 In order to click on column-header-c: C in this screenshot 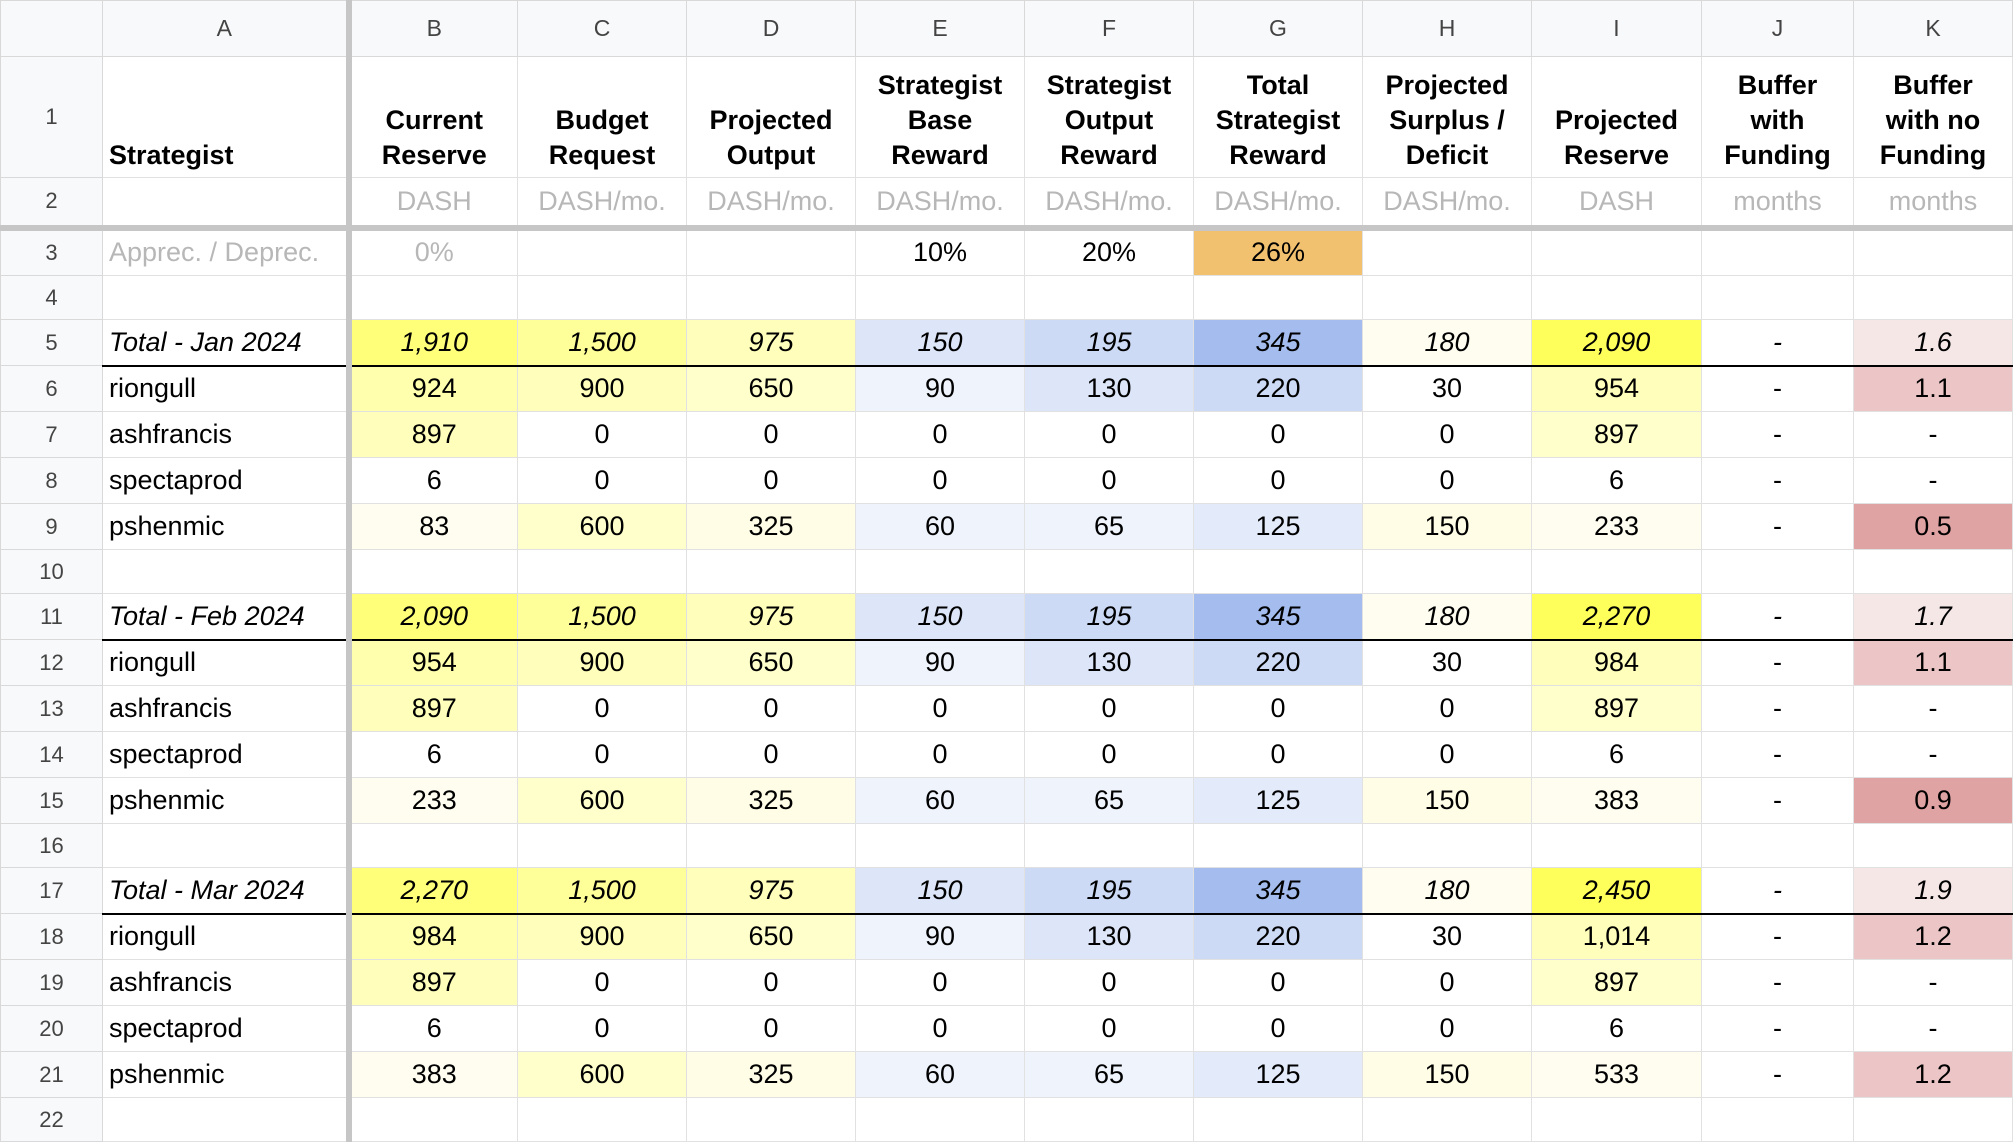, I will do `click(602, 28)`.